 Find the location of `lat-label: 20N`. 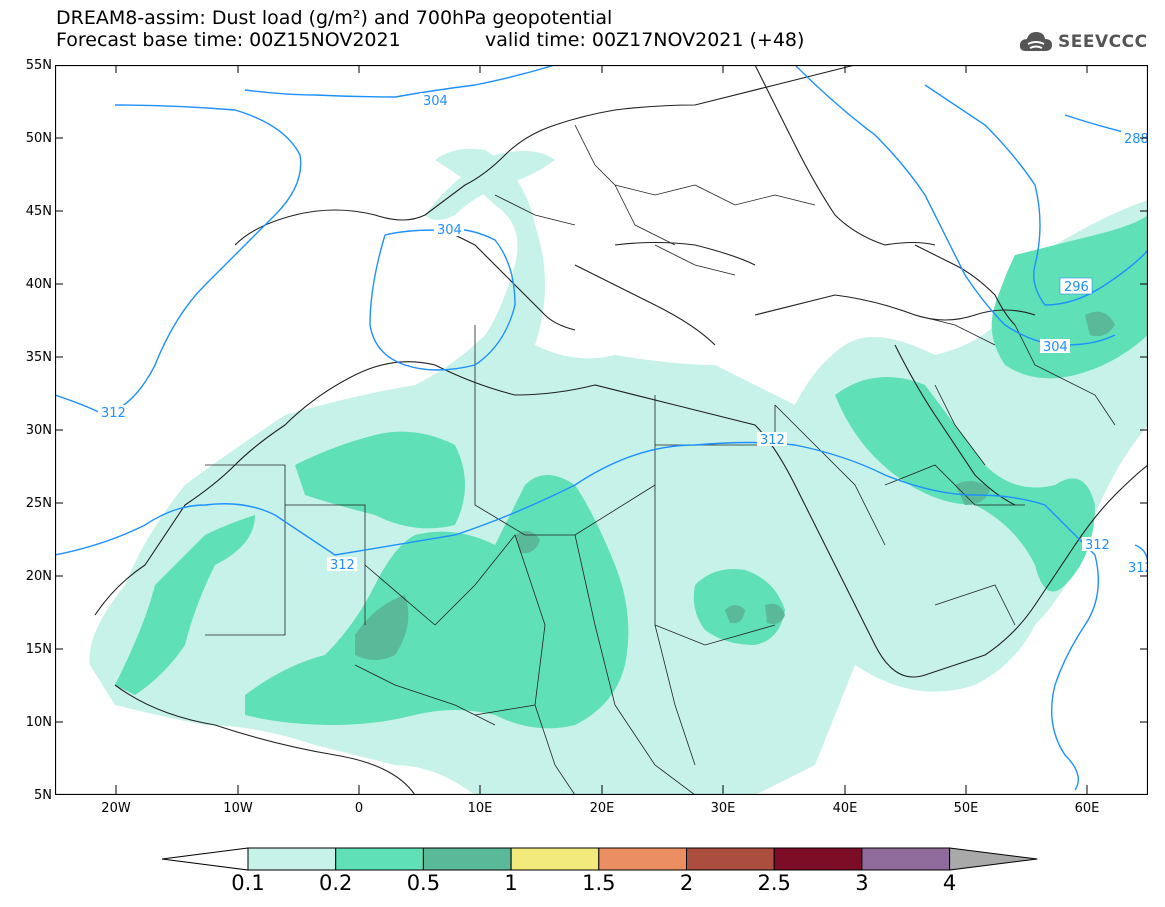

lat-label: 20N is located at coordinates (38, 576).